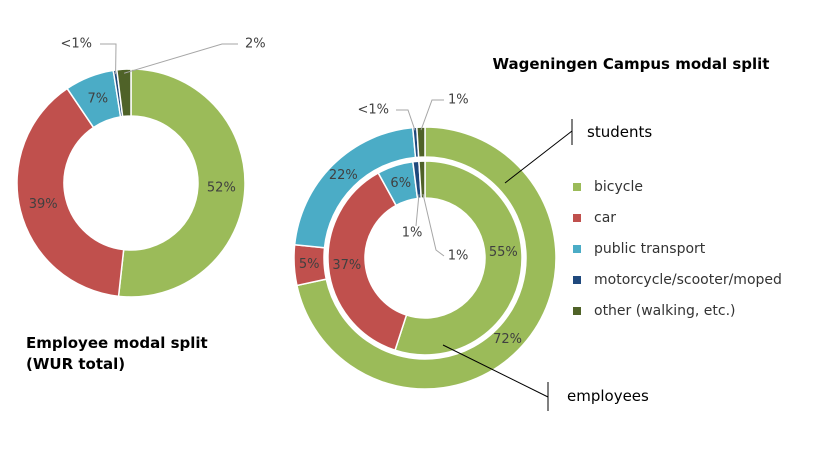  I want to click on students-other-leader, so click(432, 115).